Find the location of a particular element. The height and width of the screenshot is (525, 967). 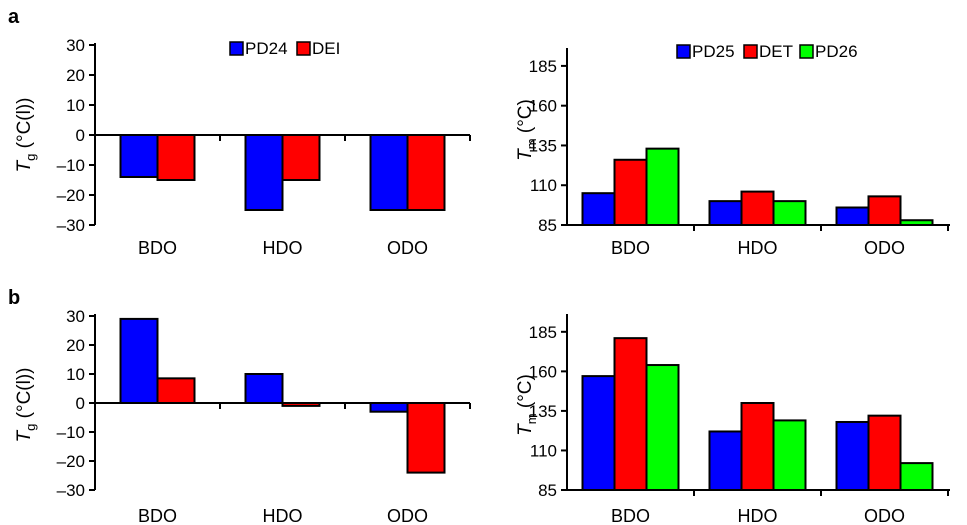

legend-label-det: DET is located at coordinates (776, 51).